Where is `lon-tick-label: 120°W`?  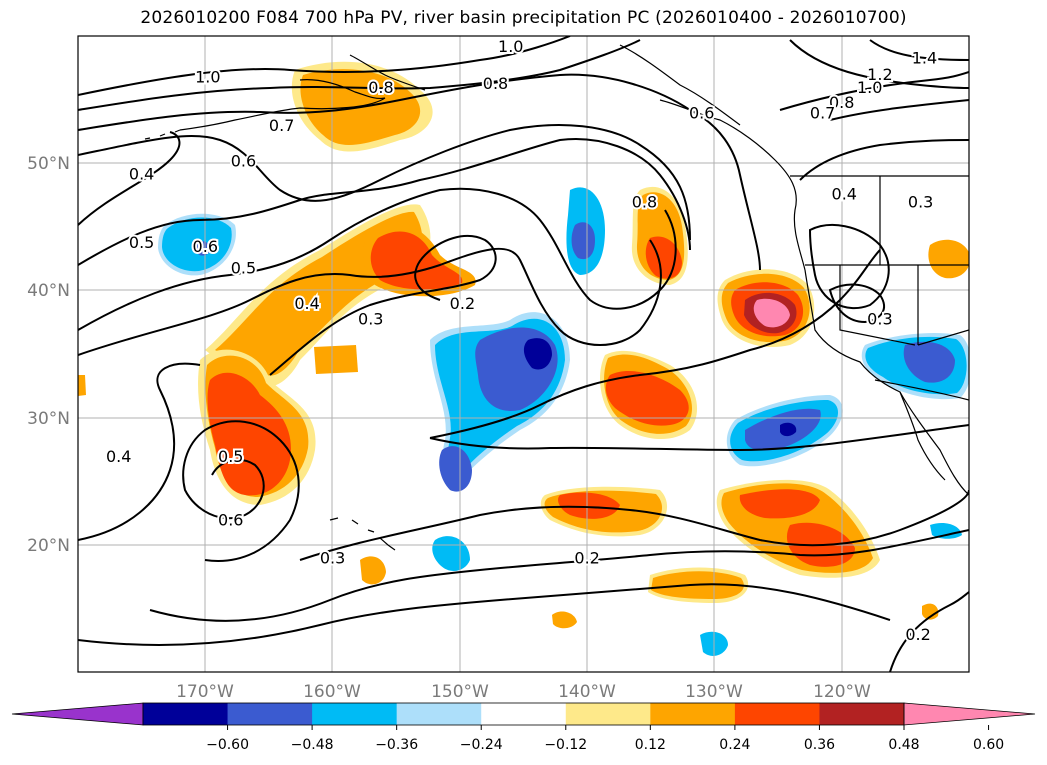
lon-tick-label: 120°W is located at coordinates (842, 692).